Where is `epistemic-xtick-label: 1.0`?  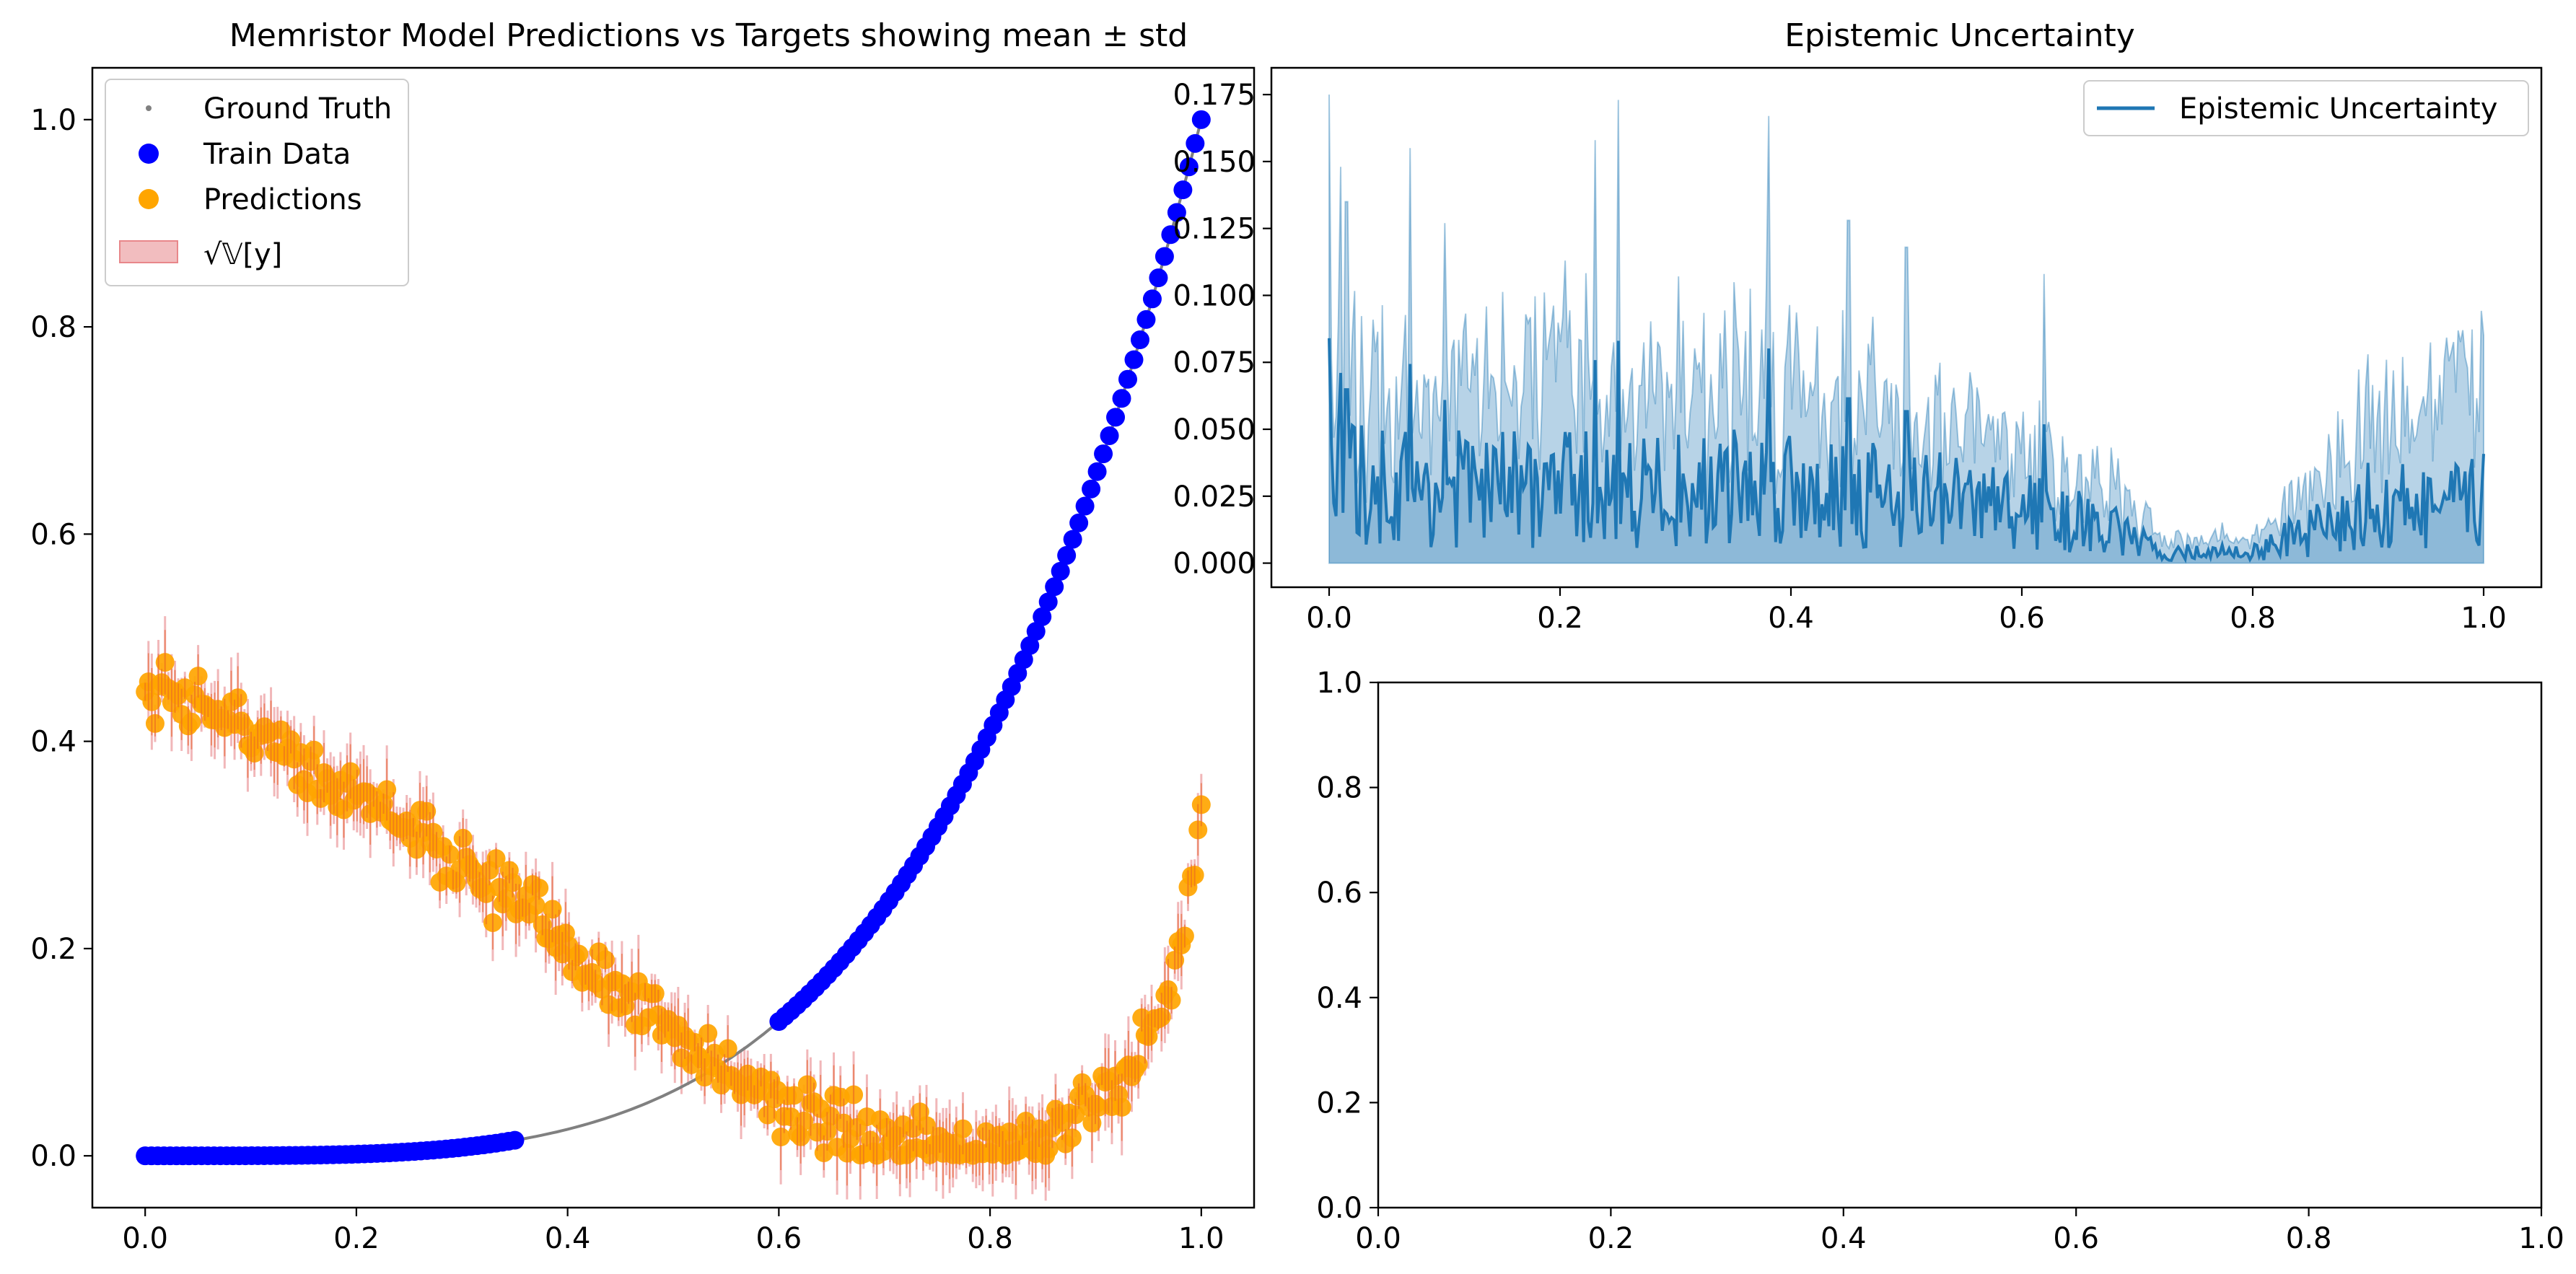
epistemic-xtick-label: 1.0 is located at coordinates (2484, 618).